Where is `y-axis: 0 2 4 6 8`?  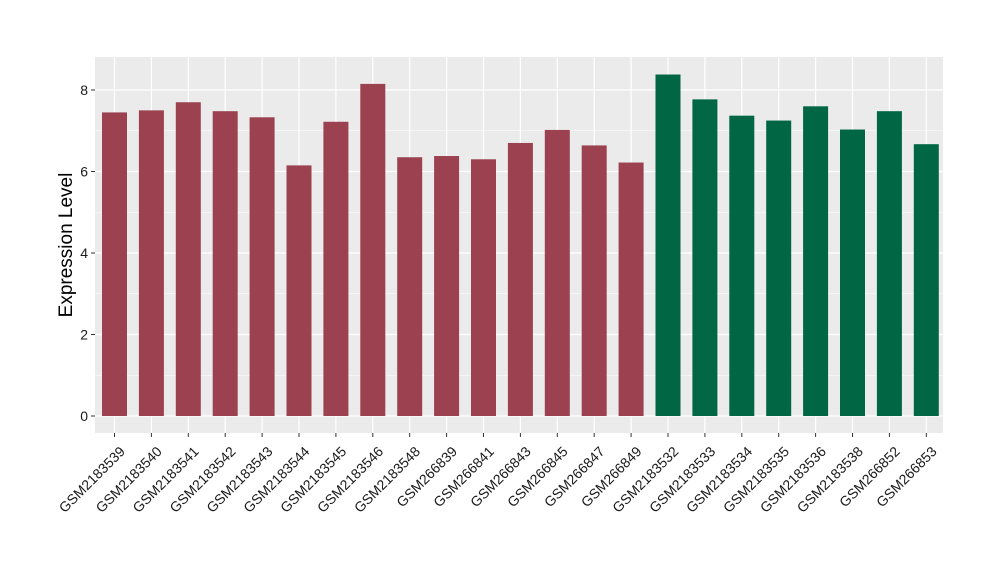
y-axis: 0 2 4 6 8 is located at coordinates (87, 253).